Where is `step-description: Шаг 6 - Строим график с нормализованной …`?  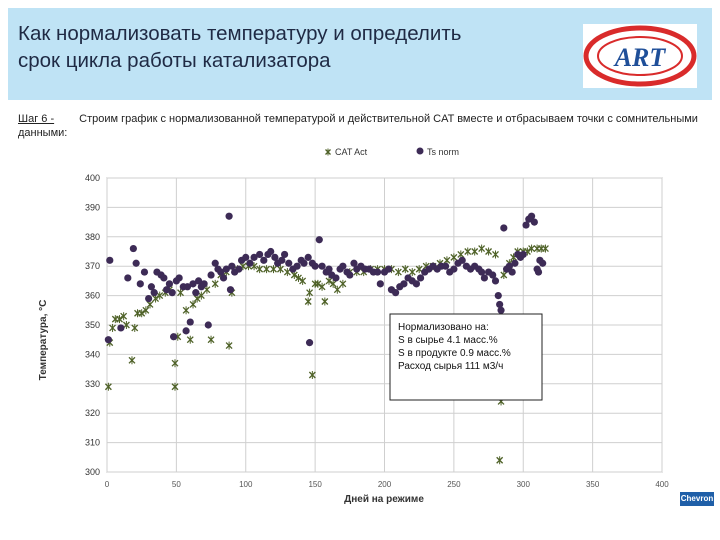 step-description: Шаг 6 - Строим график с нормализованной … is located at coordinates (363, 126).